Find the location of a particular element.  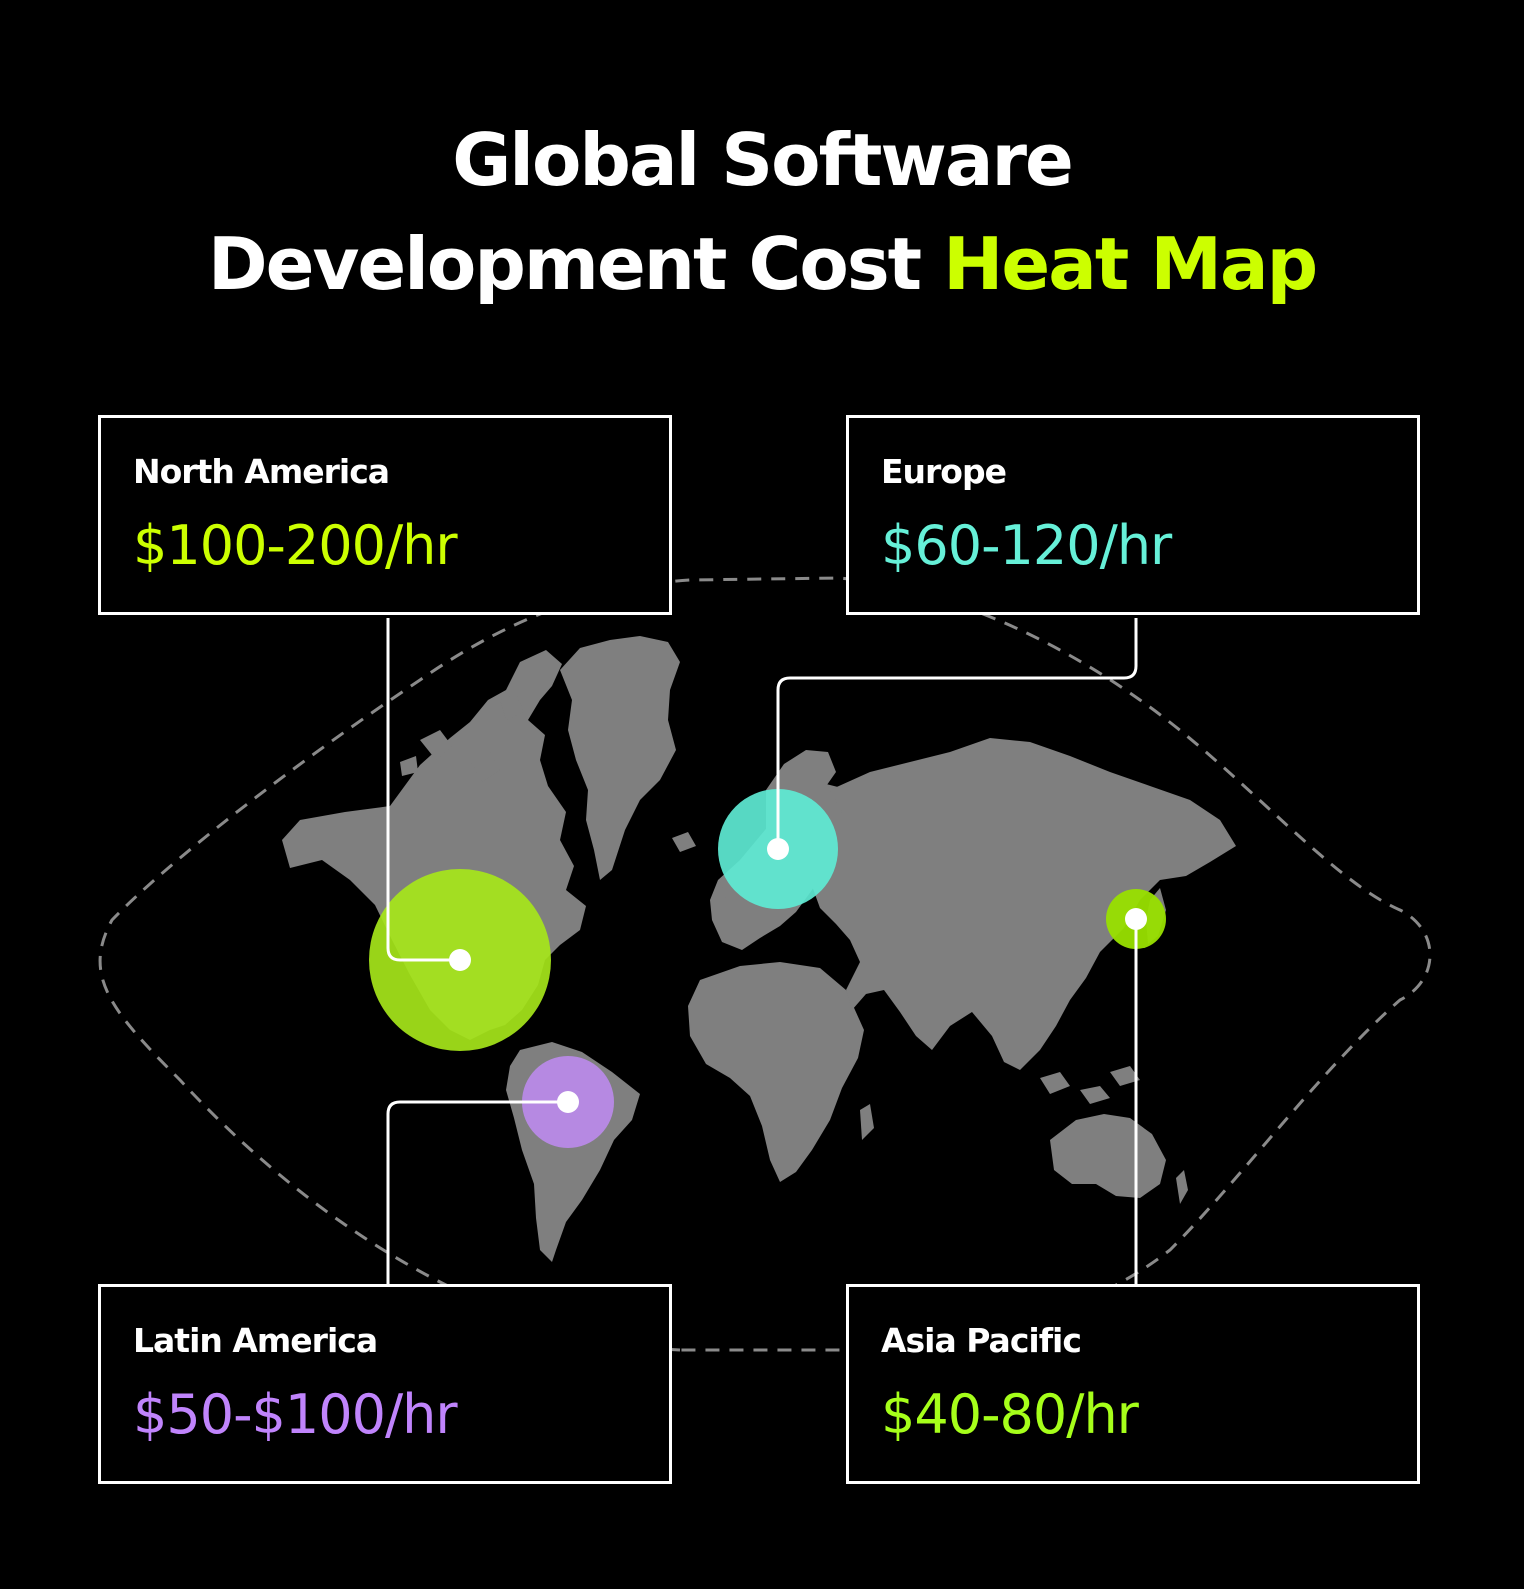

asia-pacific-card: Asia Pacific $40-80/hr is located at coordinates (1133, 1384).